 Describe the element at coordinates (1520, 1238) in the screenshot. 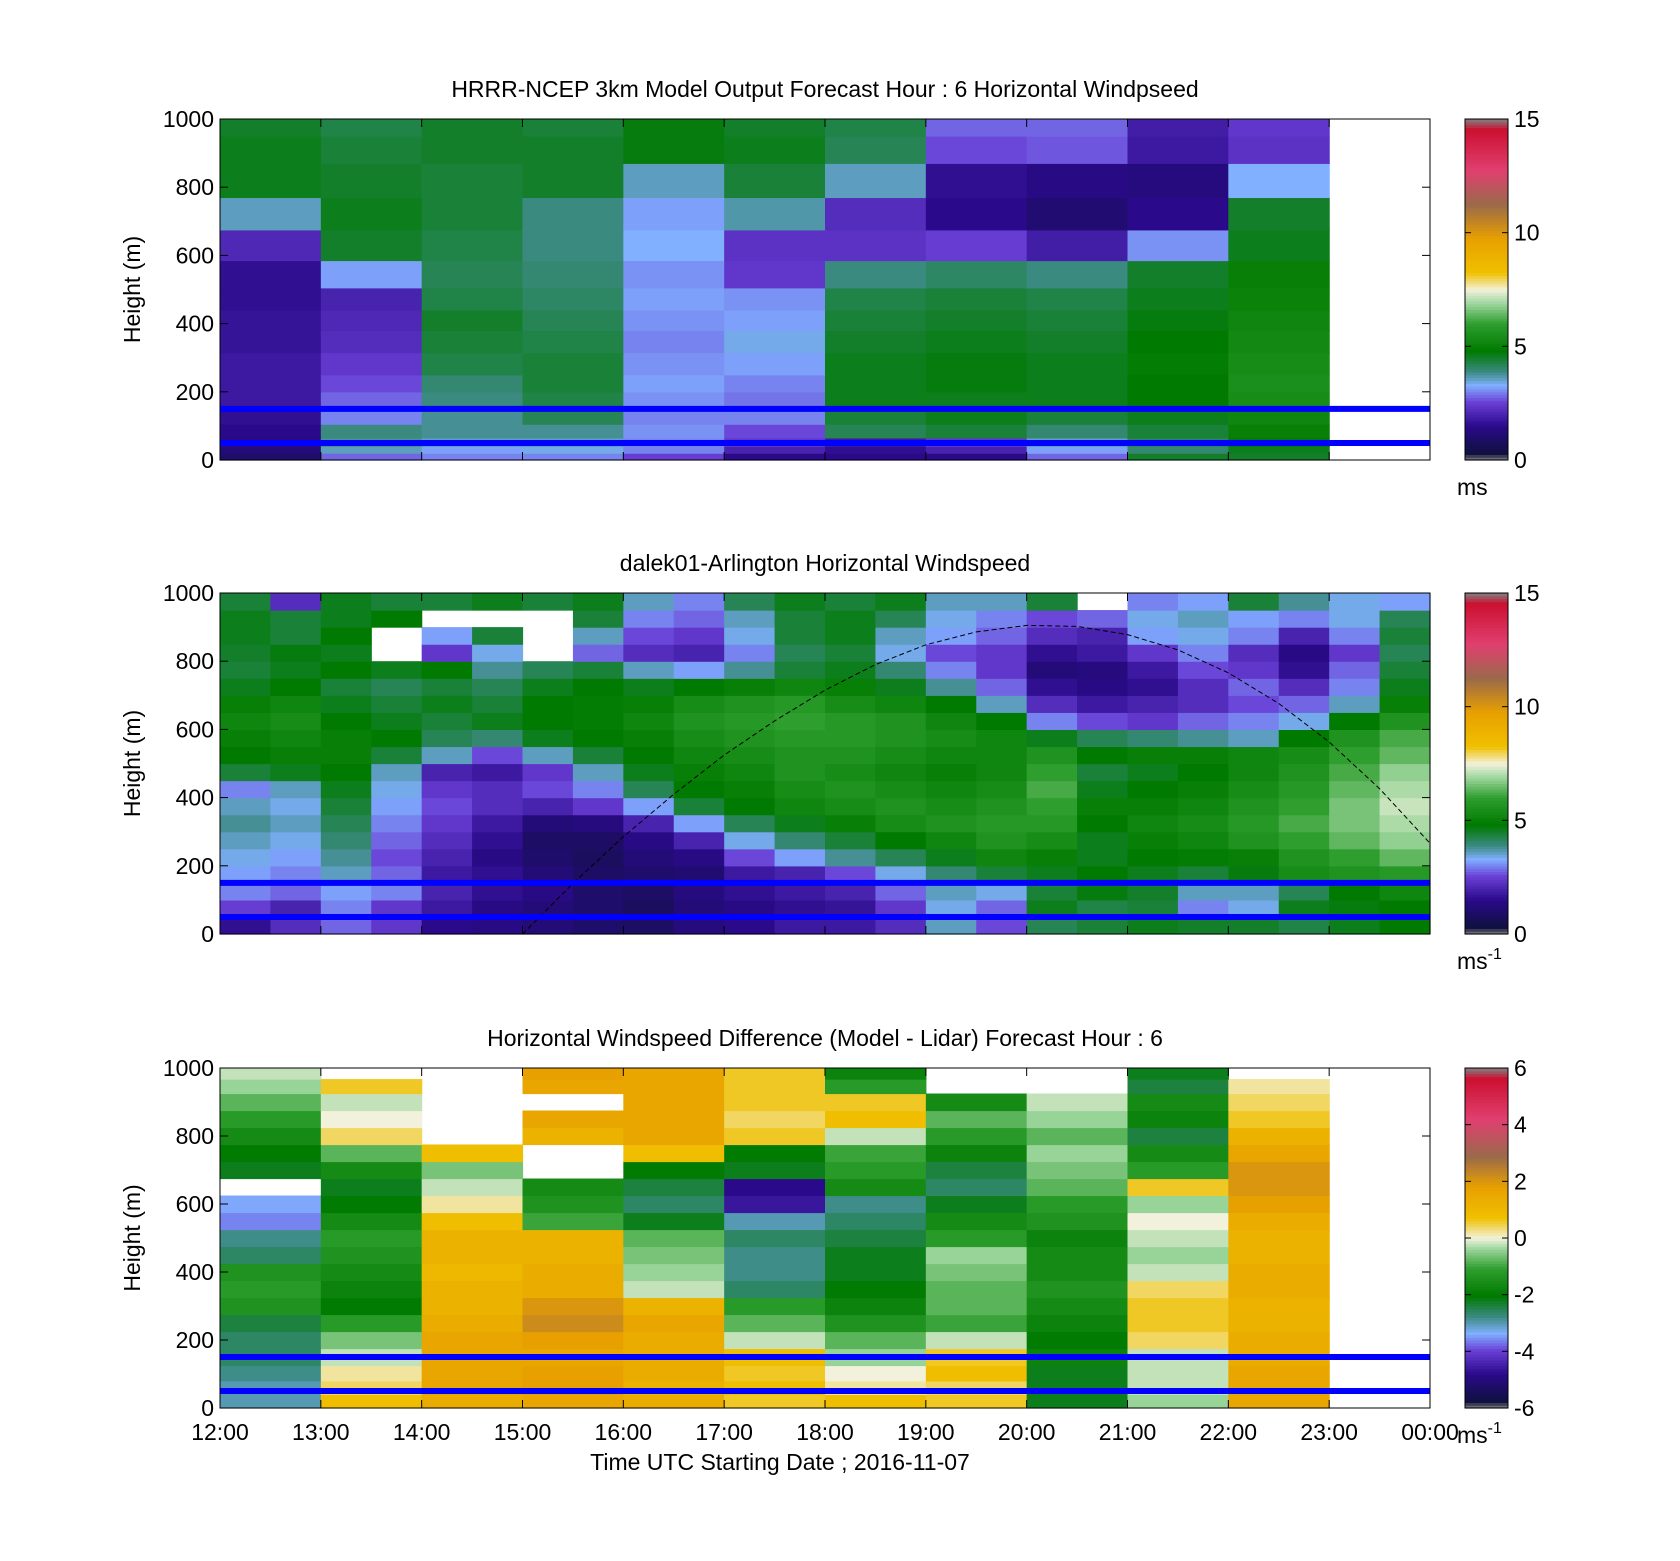

I see `colorbar-tick-label: 0` at that location.